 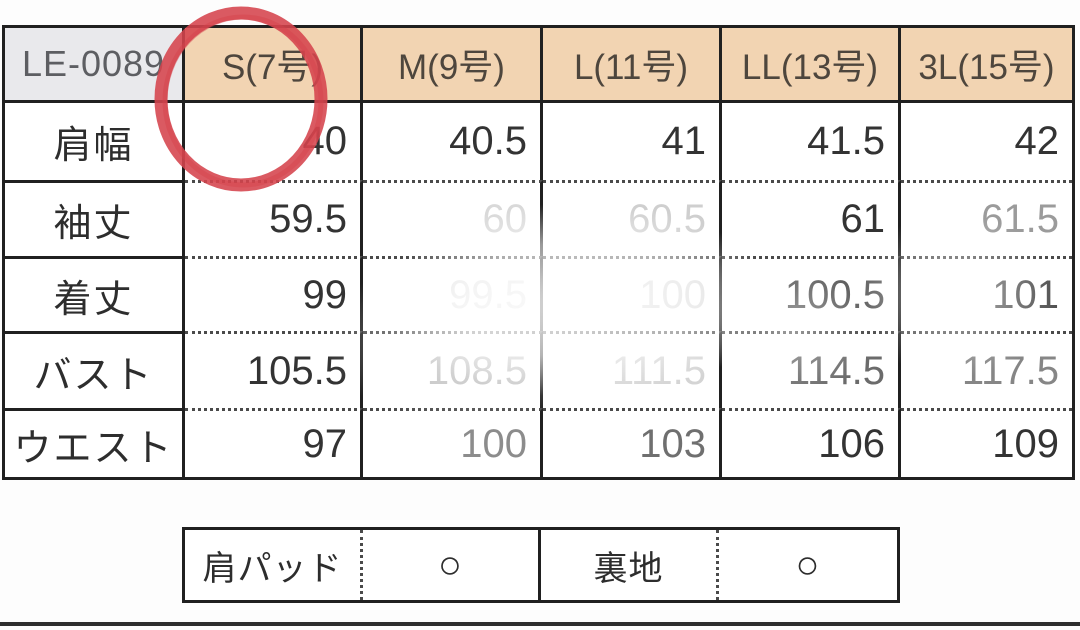 I want to click on value-cell: 108.5, so click(x=453, y=369).